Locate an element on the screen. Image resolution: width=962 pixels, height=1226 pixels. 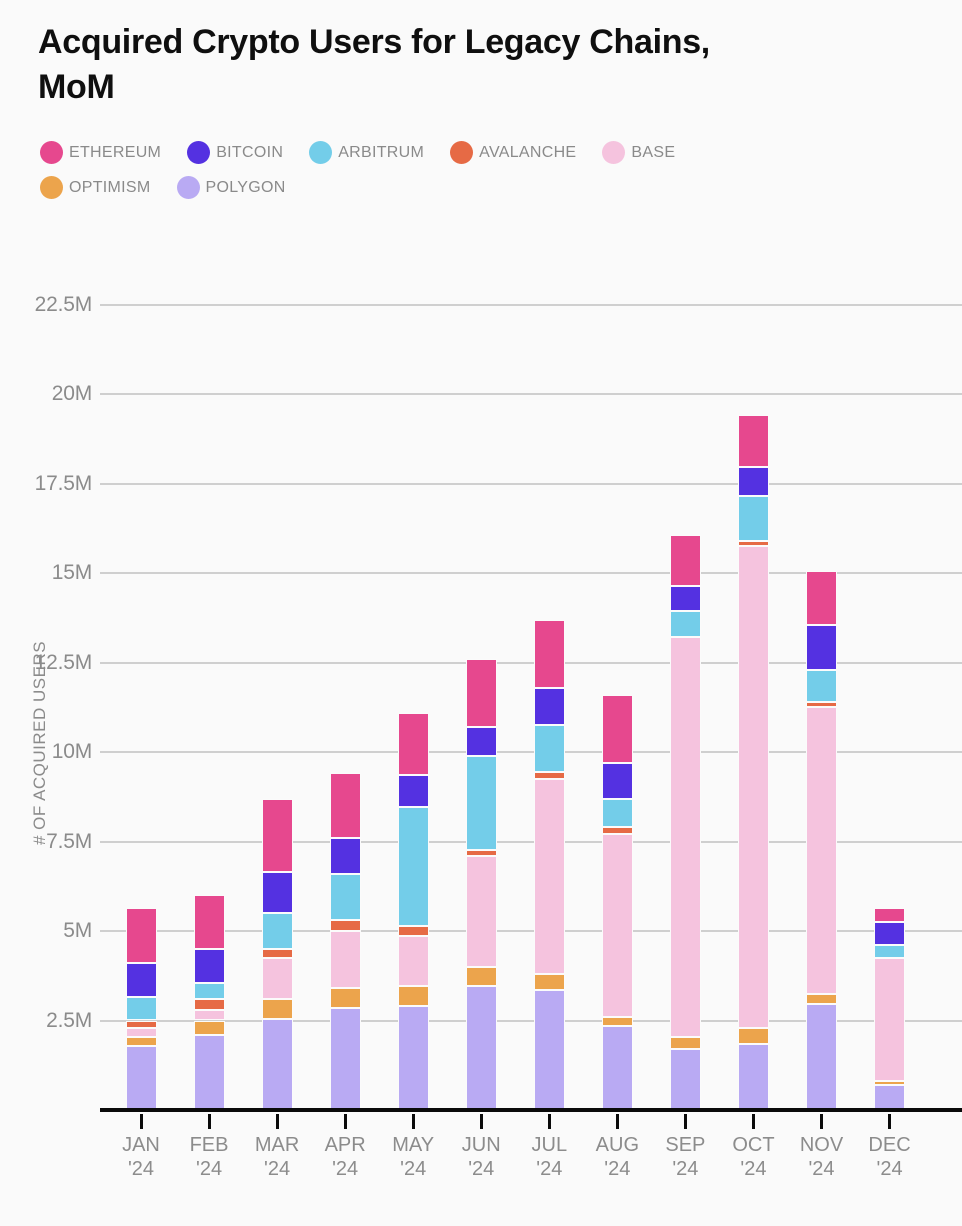
bar-segment-arbitrum-jun is located at coordinates (481, 803).